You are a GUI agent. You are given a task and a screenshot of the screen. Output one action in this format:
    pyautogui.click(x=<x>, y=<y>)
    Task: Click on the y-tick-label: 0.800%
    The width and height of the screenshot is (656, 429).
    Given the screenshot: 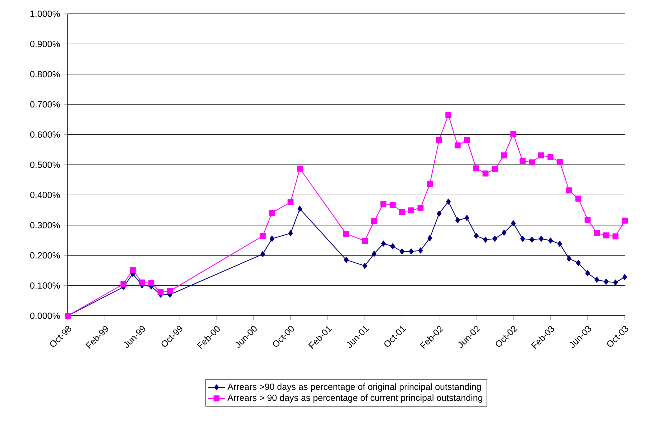 What is the action you would take?
    pyautogui.click(x=45, y=74)
    